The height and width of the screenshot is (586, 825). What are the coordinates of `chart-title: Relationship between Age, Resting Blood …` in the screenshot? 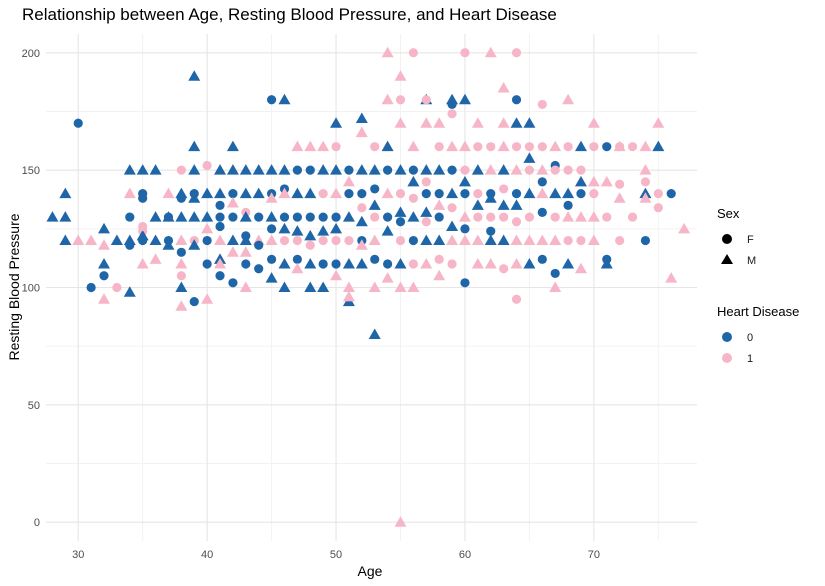 It's located at (289, 14).